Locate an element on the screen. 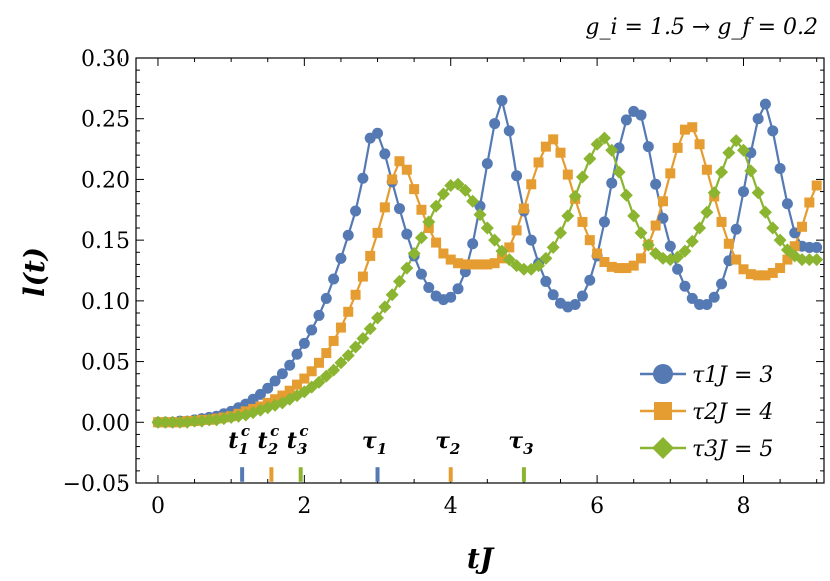 This screenshot has width=830, height=581. legend-label: τ1J = 3 is located at coordinates (732, 375).